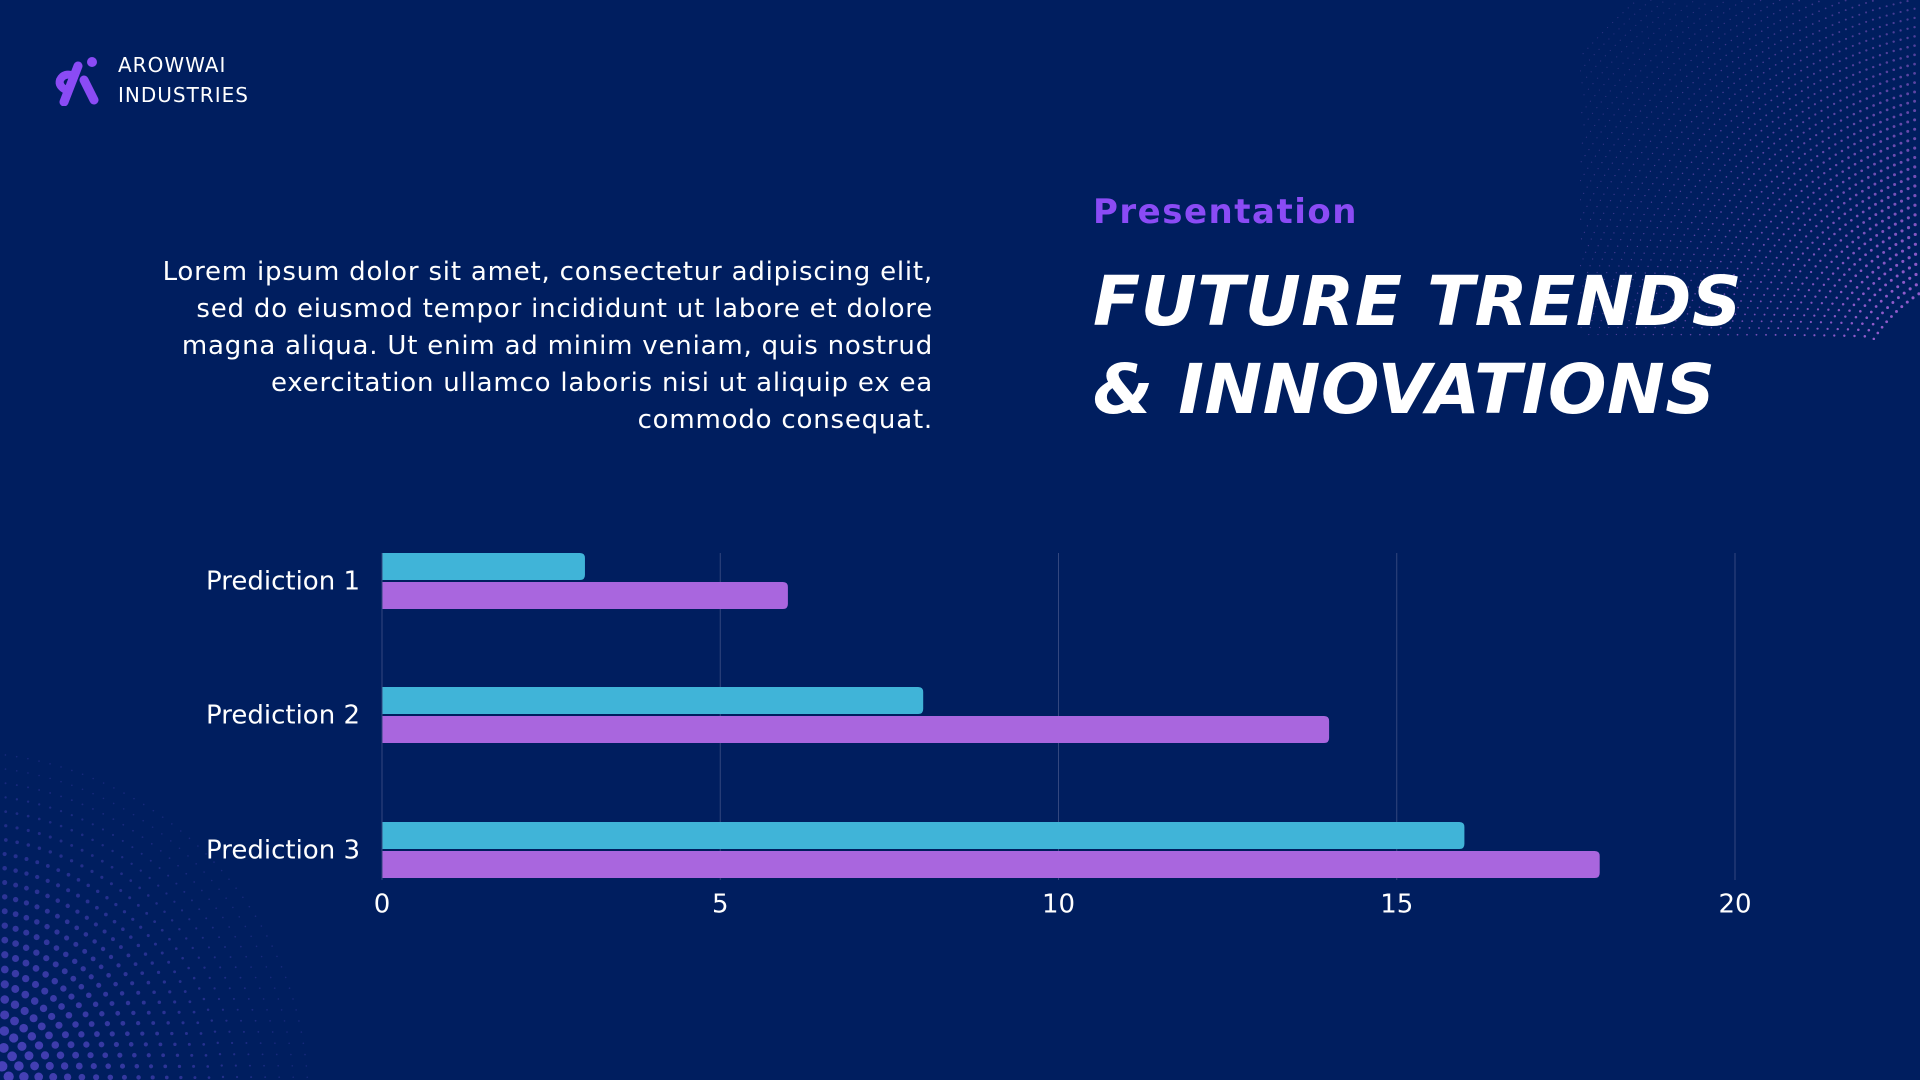 The image size is (1920, 1080). Describe the element at coordinates (172, 65) in the screenshot. I see `brand-name-line1: AROWWAI` at that location.